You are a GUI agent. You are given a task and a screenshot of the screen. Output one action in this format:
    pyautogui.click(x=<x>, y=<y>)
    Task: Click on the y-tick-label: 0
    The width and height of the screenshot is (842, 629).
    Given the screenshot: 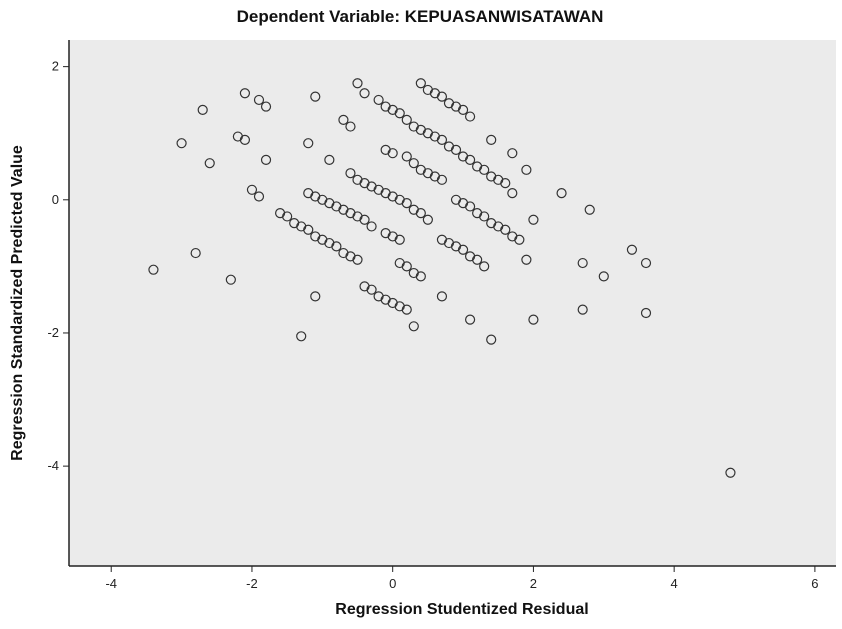 What is the action you would take?
    pyautogui.click(x=55, y=199)
    